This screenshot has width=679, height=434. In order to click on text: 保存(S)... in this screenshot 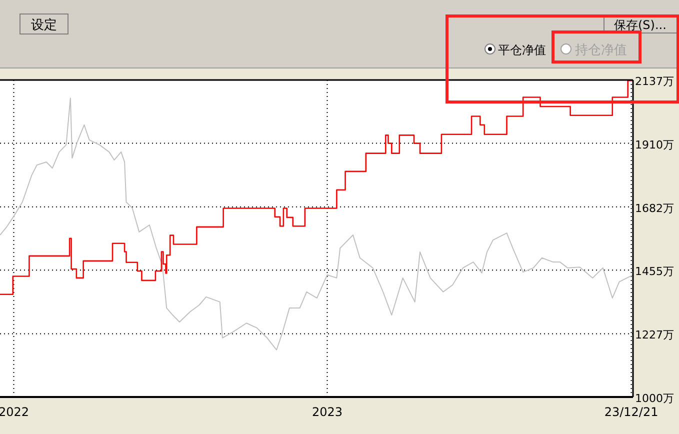, I will do `click(640, 25)`.